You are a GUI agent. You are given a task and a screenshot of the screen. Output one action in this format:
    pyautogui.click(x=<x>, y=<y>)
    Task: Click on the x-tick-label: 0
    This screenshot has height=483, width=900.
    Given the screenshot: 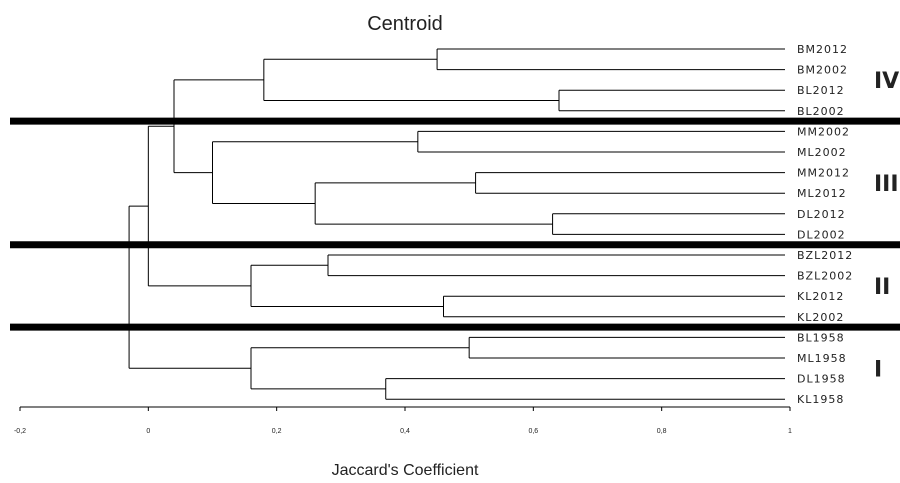 What is the action you would take?
    pyautogui.click(x=148, y=431)
    